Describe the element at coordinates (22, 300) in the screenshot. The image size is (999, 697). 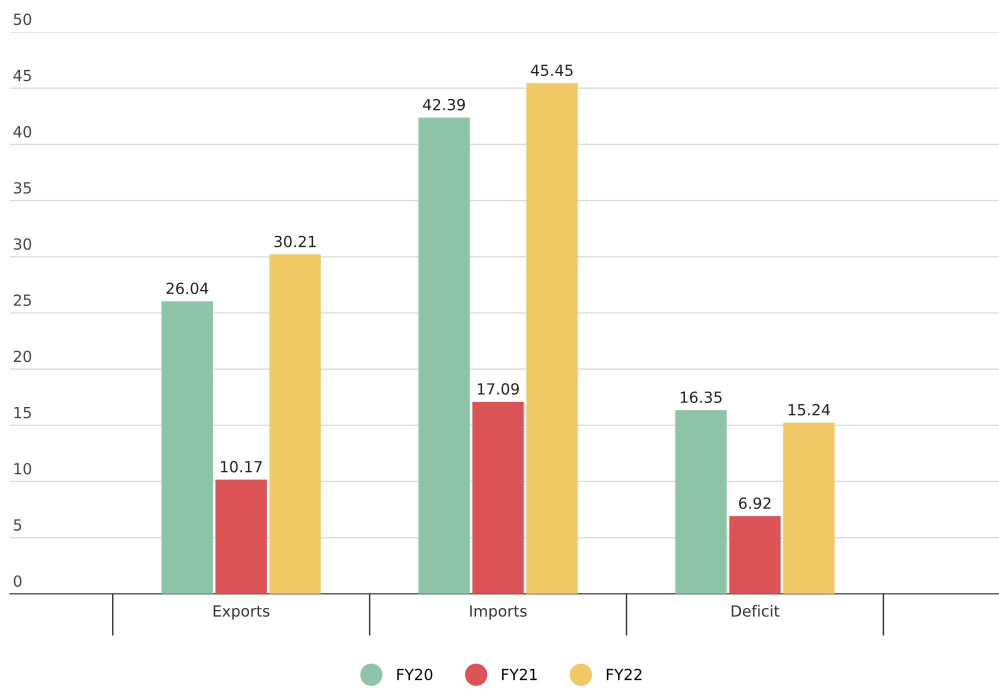
I see `y-tick-label: 25` at that location.